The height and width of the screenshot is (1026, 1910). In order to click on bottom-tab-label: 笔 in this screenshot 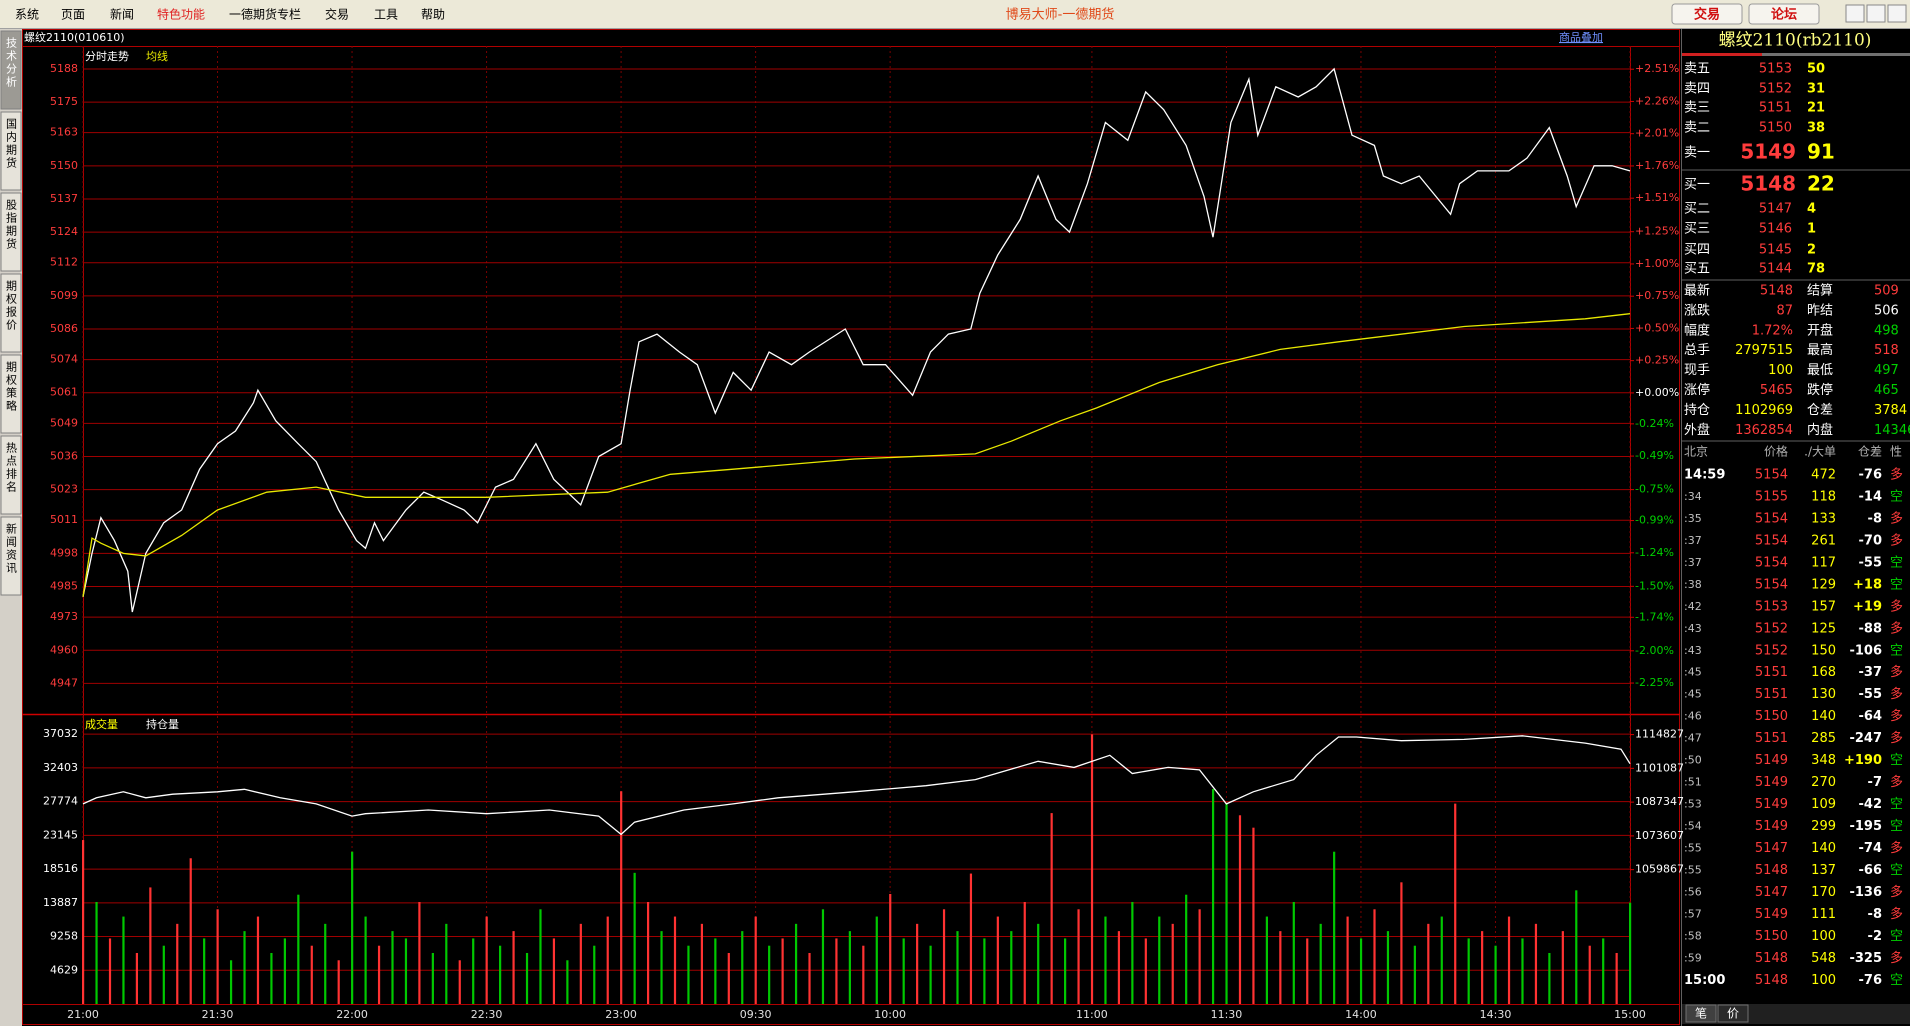, I will do `click(1701, 1013)`.